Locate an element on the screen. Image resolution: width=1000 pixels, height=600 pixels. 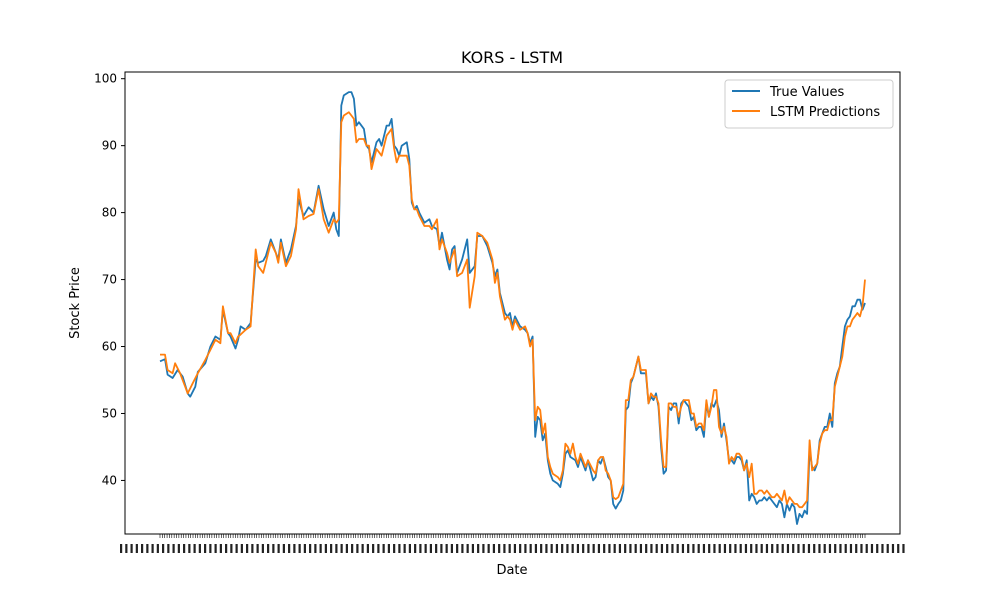
y-tick-label: 90 is located at coordinates (109, 146).